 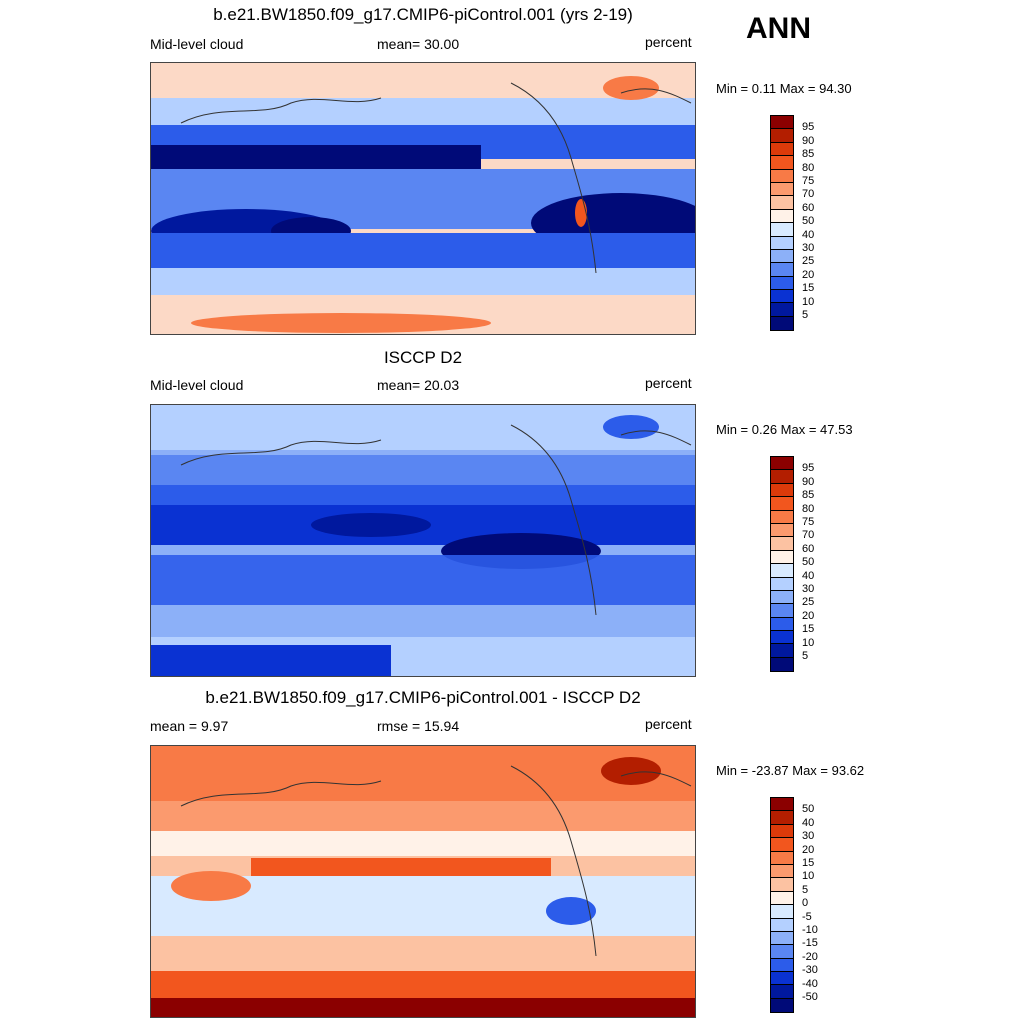 I want to click on colorbar-tick-label: 70, so click(x=808, y=535).